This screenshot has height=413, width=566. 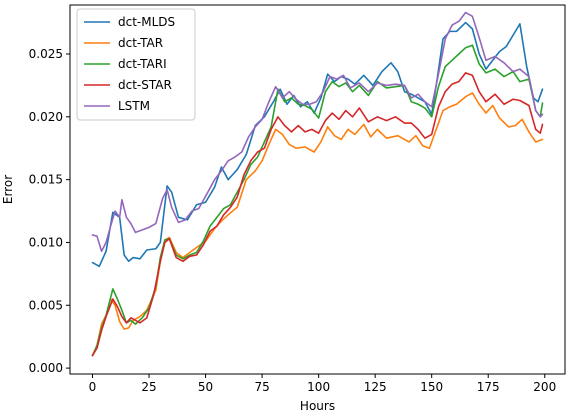 I want to click on legend-box, so click(x=136, y=64).